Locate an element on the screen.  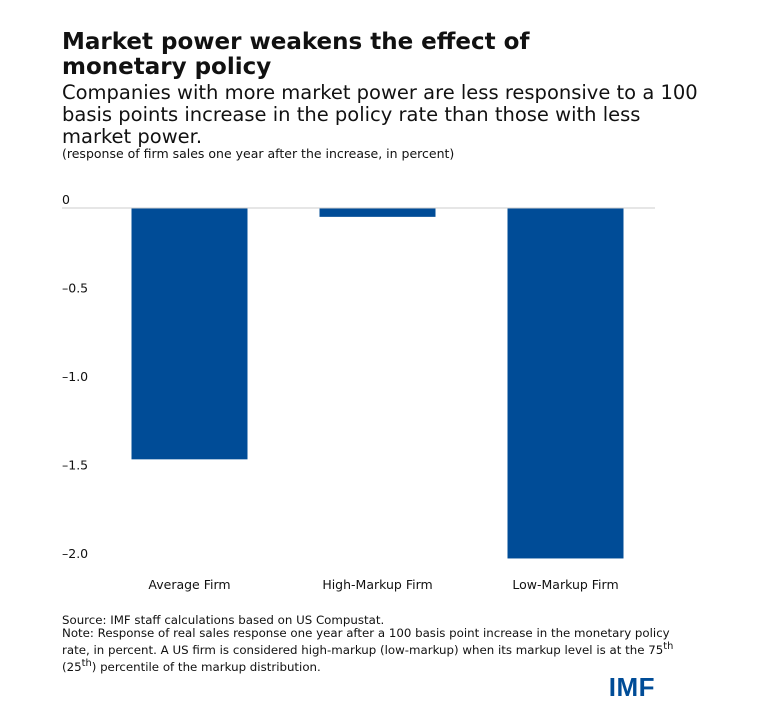
y-tick-label: 0 is located at coordinates (66, 199).